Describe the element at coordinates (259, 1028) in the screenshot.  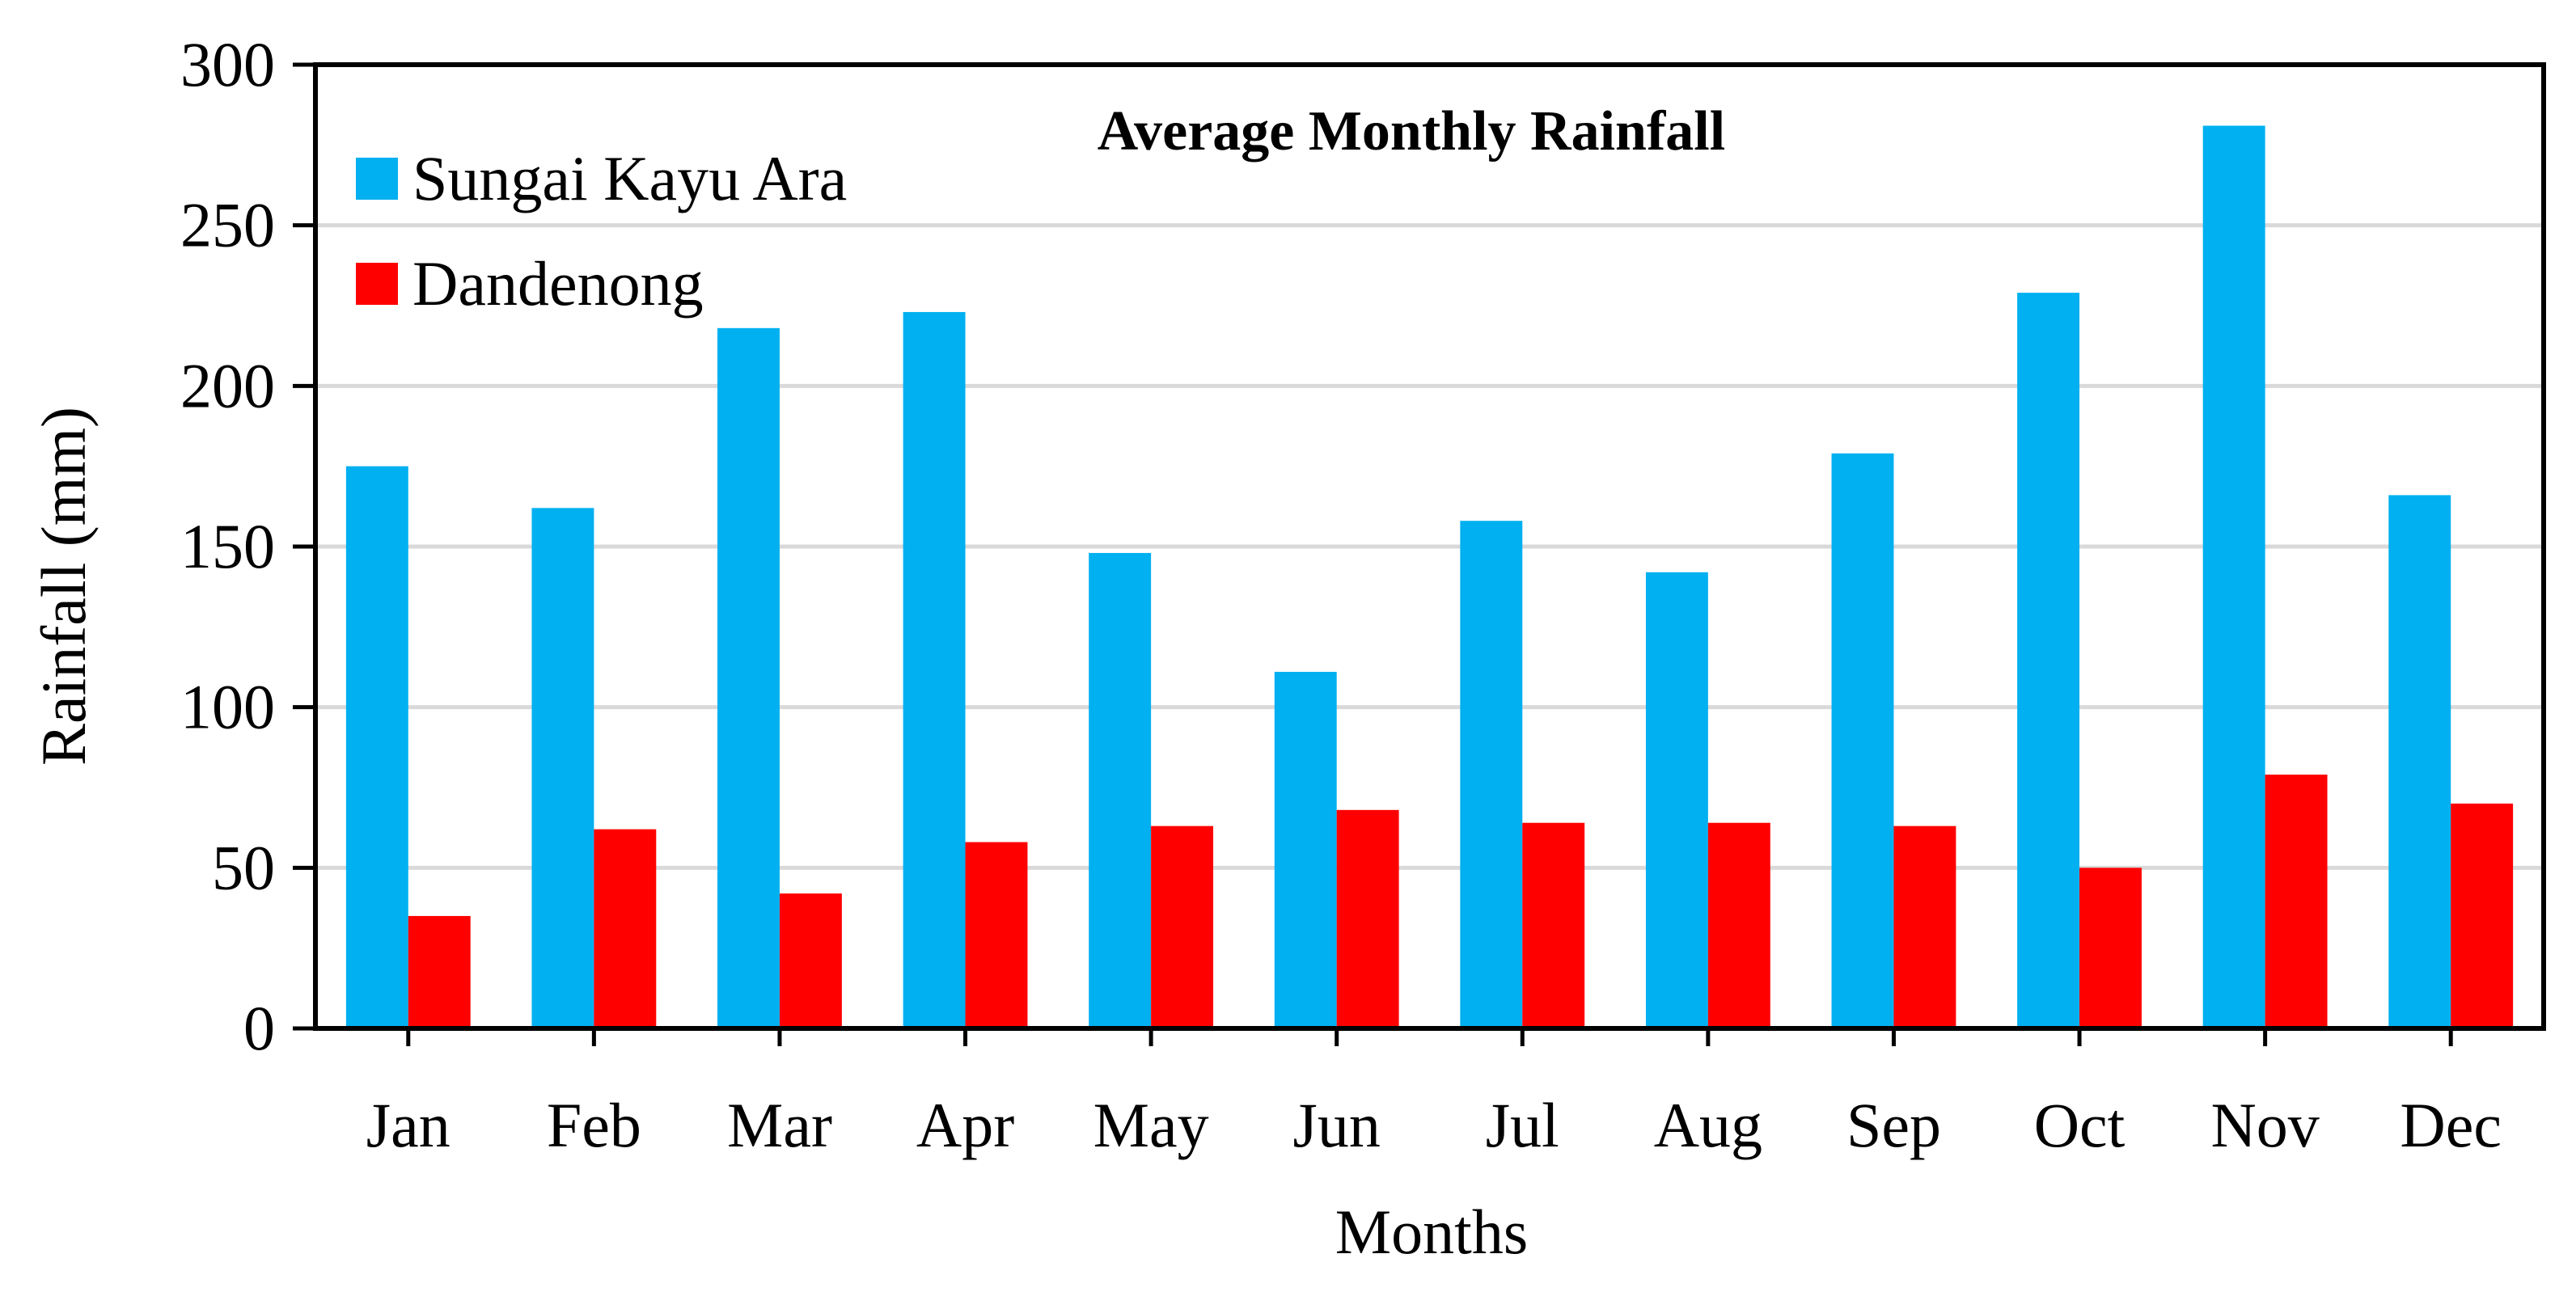
I see `y-tick-label: 0` at that location.